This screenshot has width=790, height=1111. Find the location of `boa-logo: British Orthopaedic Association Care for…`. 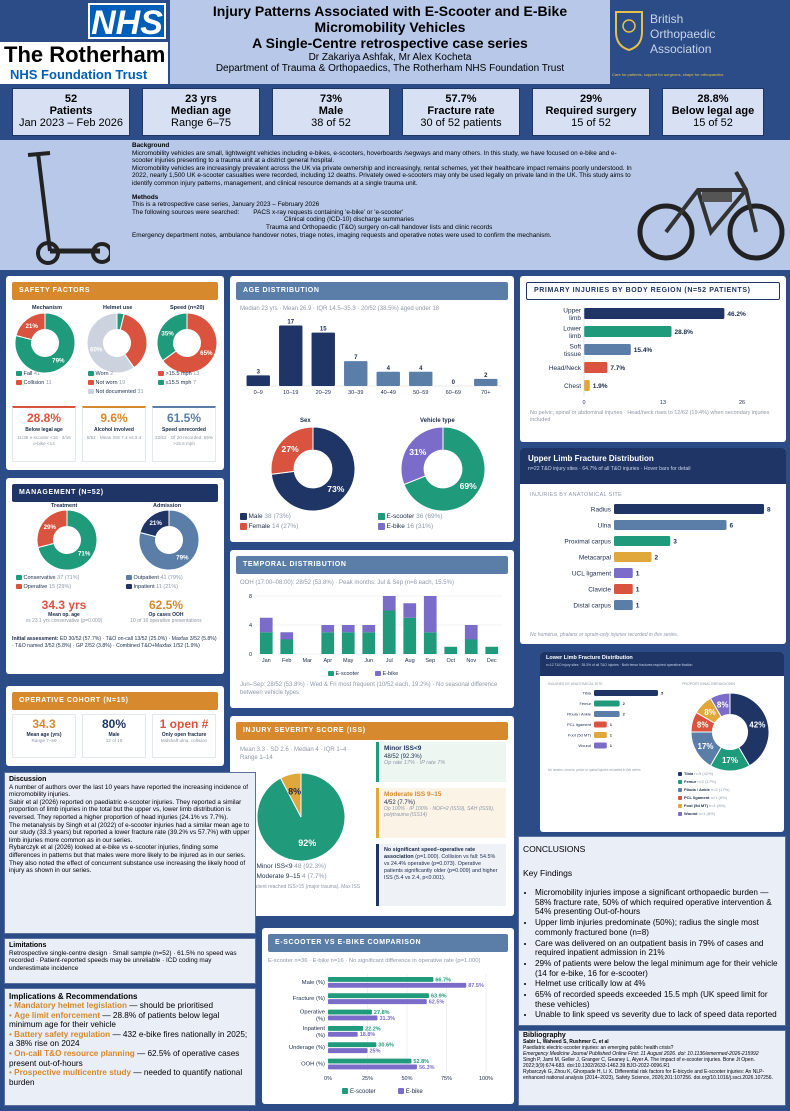

boa-logo: British Orthopaedic Association Care for… is located at coordinates (701, 42).